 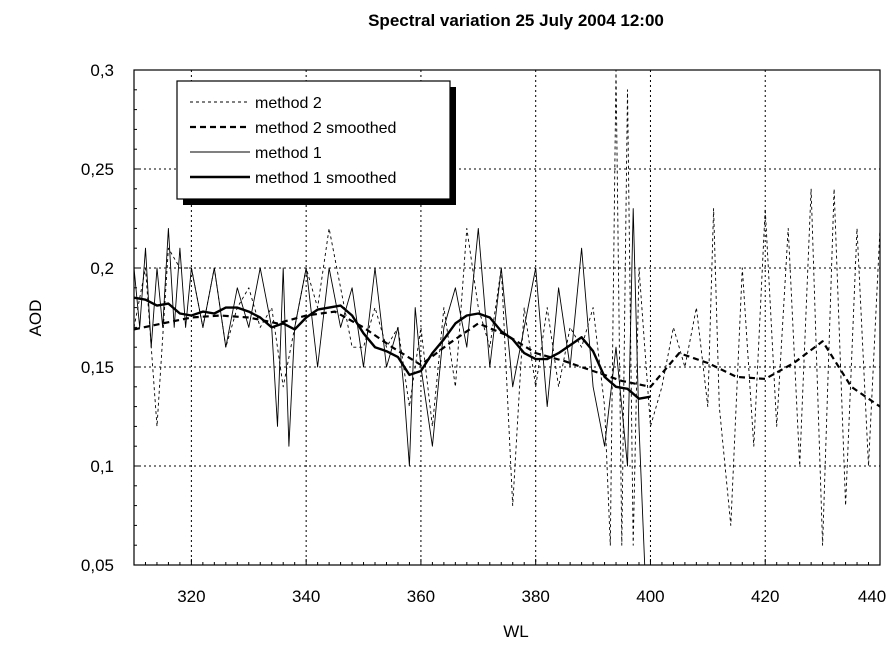 I want to click on y-tick-label: 0,25, so click(x=97, y=169).